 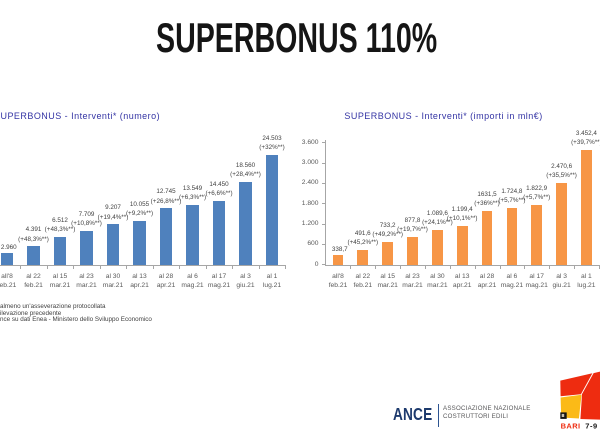 I want to click on svg-text: 7-9, so click(x=591, y=425).